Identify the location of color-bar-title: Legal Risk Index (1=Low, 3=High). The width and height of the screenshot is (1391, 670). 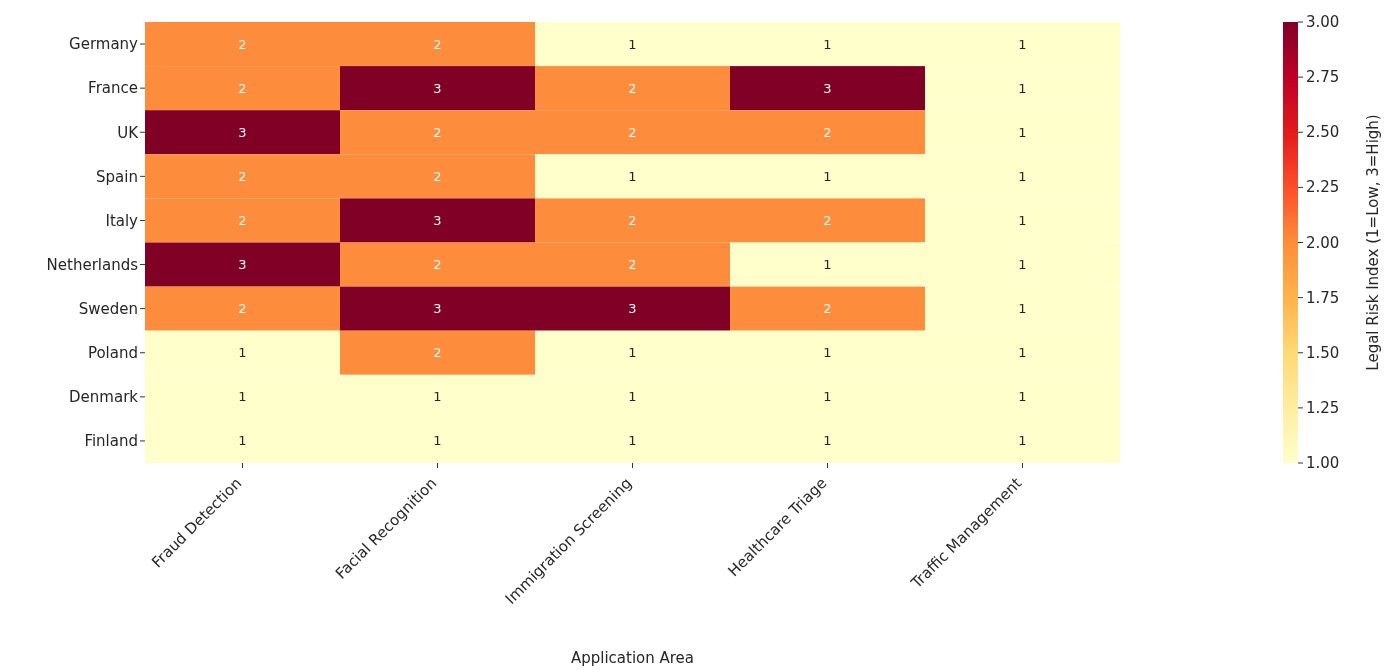
(1373, 242).